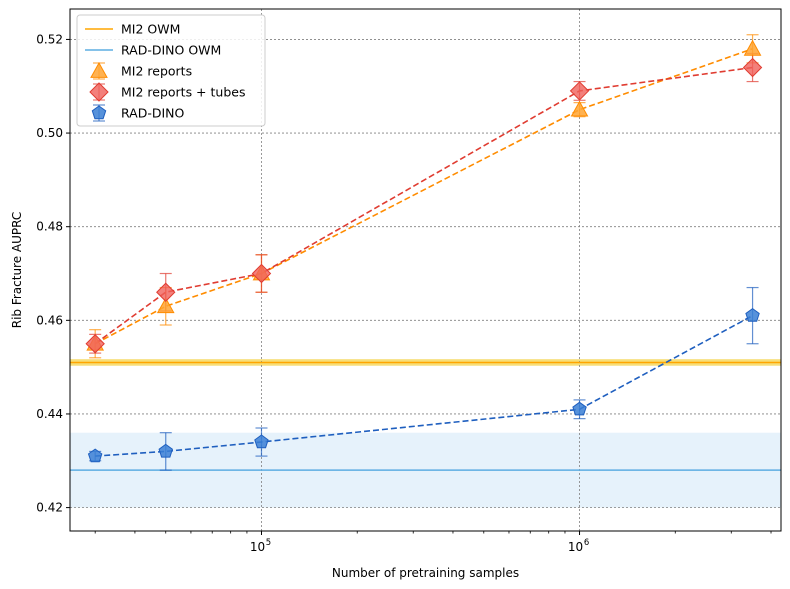 This screenshot has width=790, height=589. What do you see at coordinates (49, 39) in the screenshot?
I see `y-tick-label: 0.52` at bounding box center [49, 39].